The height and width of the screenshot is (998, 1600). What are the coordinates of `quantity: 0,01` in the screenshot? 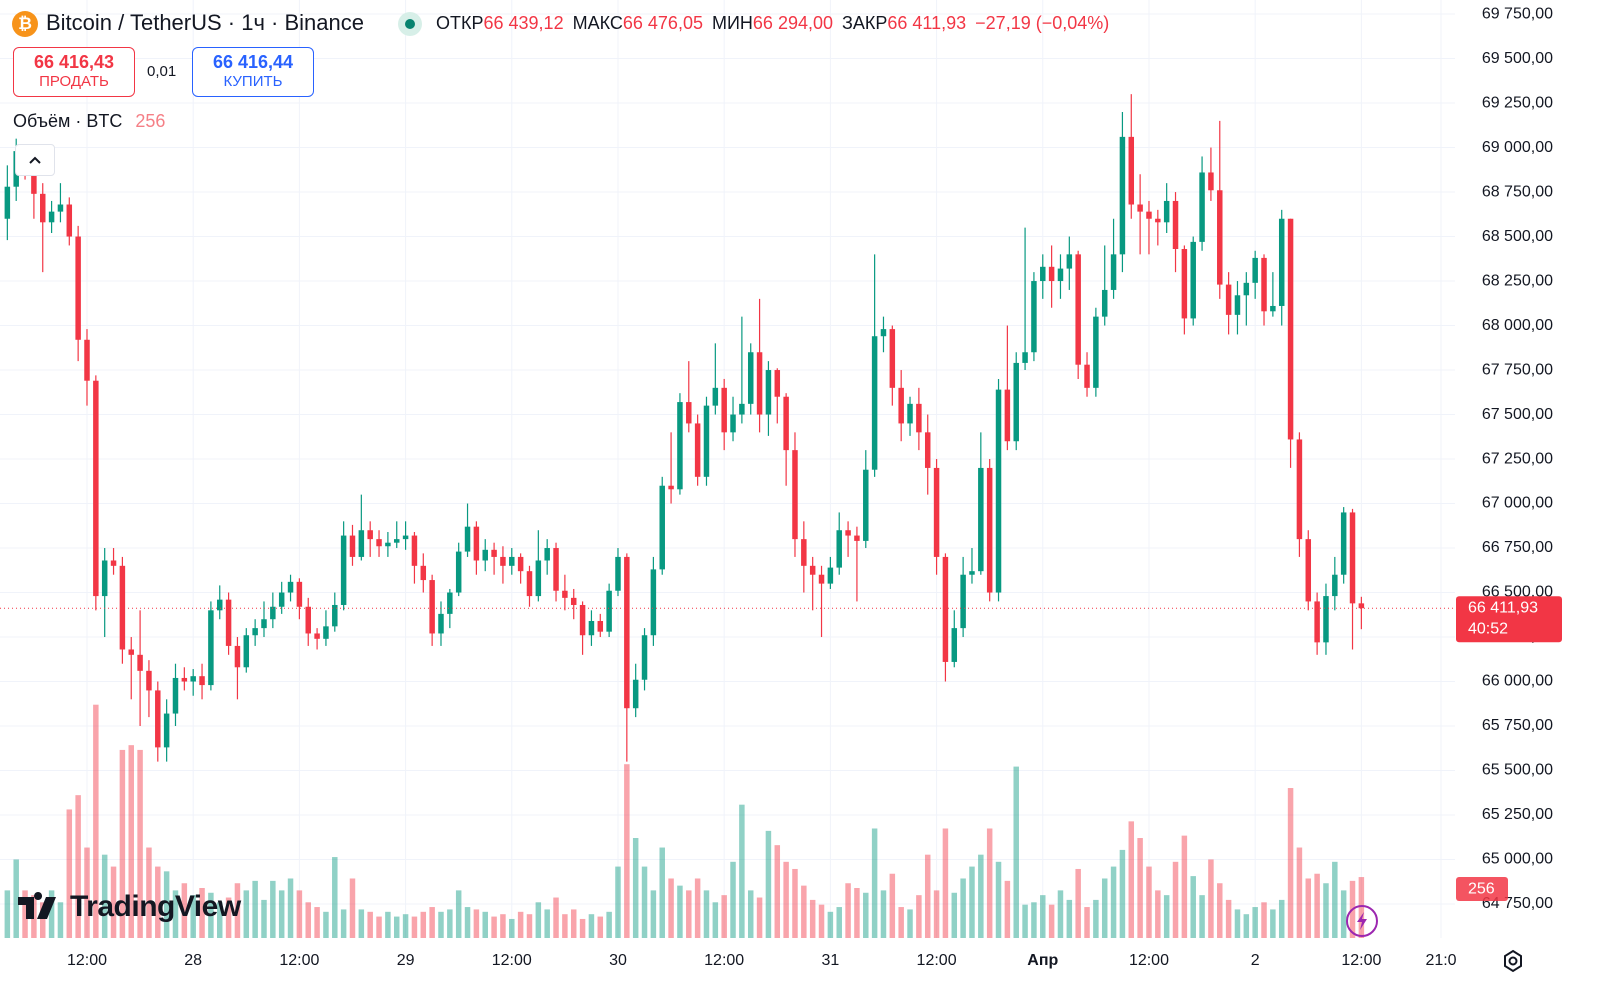 It's located at (162, 71).